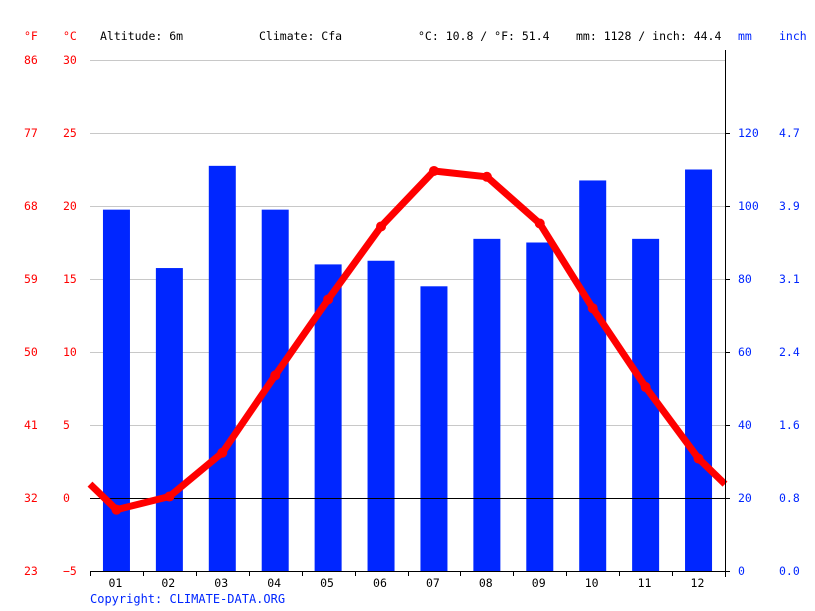 The image size is (815, 611). Describe the element at coordinates (70, 36) in the screenshot. I see `celsius-unit-label: °C` at that location.